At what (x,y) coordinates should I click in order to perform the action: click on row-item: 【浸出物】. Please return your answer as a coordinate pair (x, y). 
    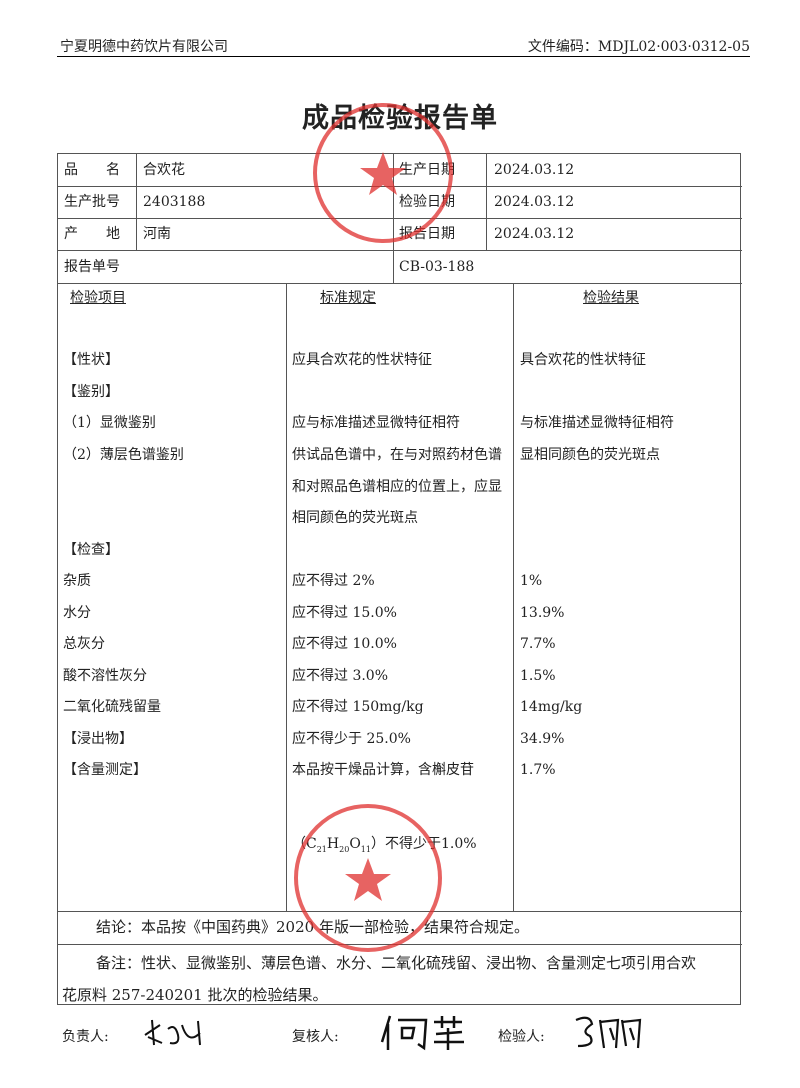
    Looking at the image, I should click on (98, 739).